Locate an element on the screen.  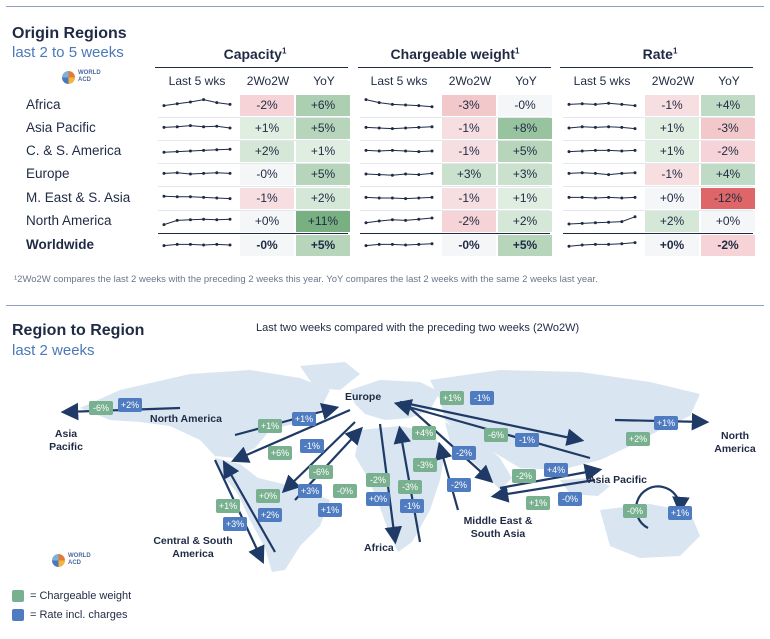
cap-2wo2w-cell: -0% is located at coordinates (267, 174).